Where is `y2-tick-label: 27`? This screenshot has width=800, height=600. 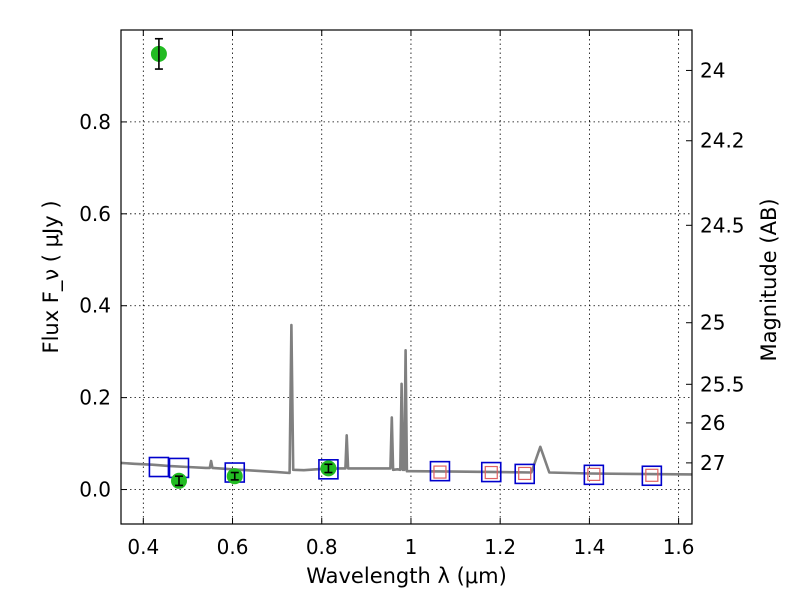 y2-tick-label: 27 is located at coordinates (712, 463).